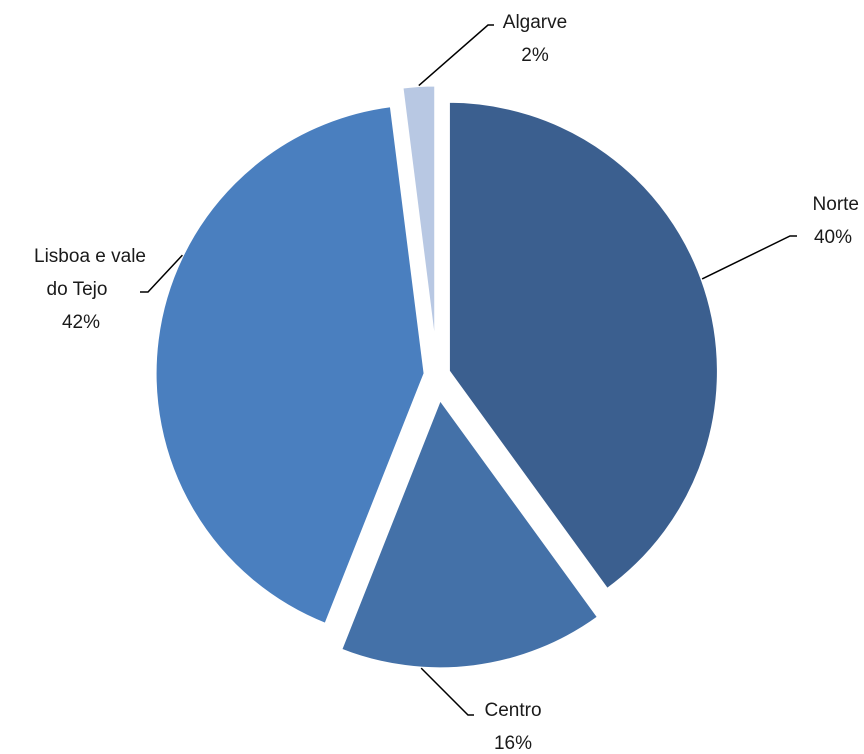  Describe the element at coordinates (513, 743) in the screenshot. I see `slice-label-centro-percent: 16%` at that location.